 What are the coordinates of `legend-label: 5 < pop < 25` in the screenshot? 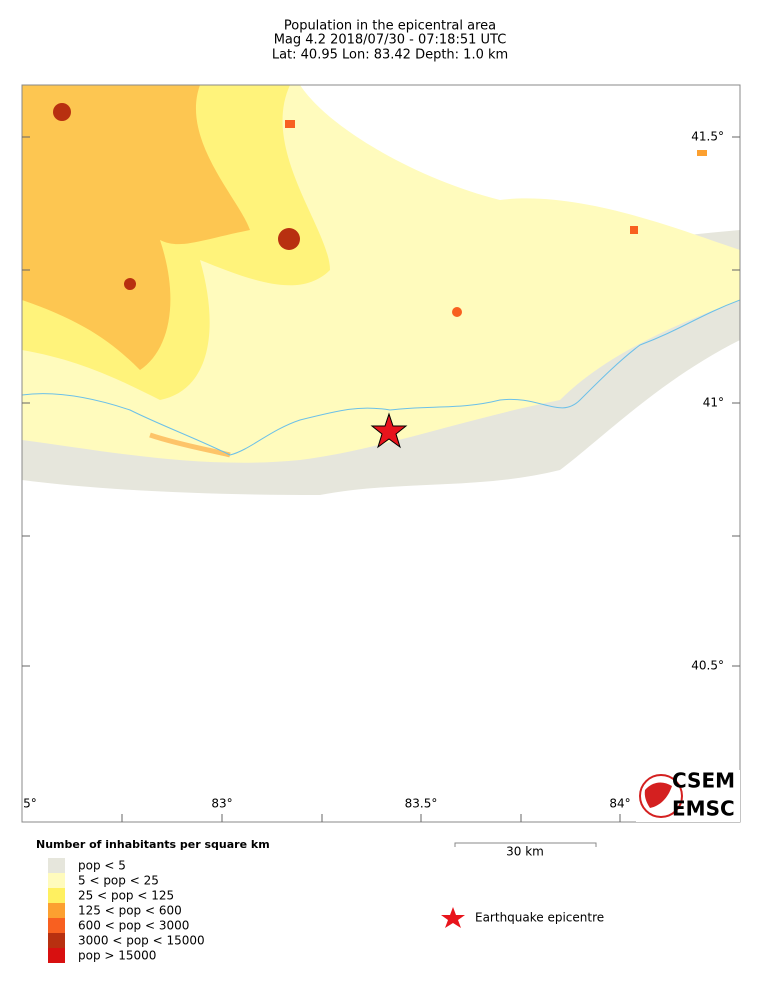 It's located at (118, 881).